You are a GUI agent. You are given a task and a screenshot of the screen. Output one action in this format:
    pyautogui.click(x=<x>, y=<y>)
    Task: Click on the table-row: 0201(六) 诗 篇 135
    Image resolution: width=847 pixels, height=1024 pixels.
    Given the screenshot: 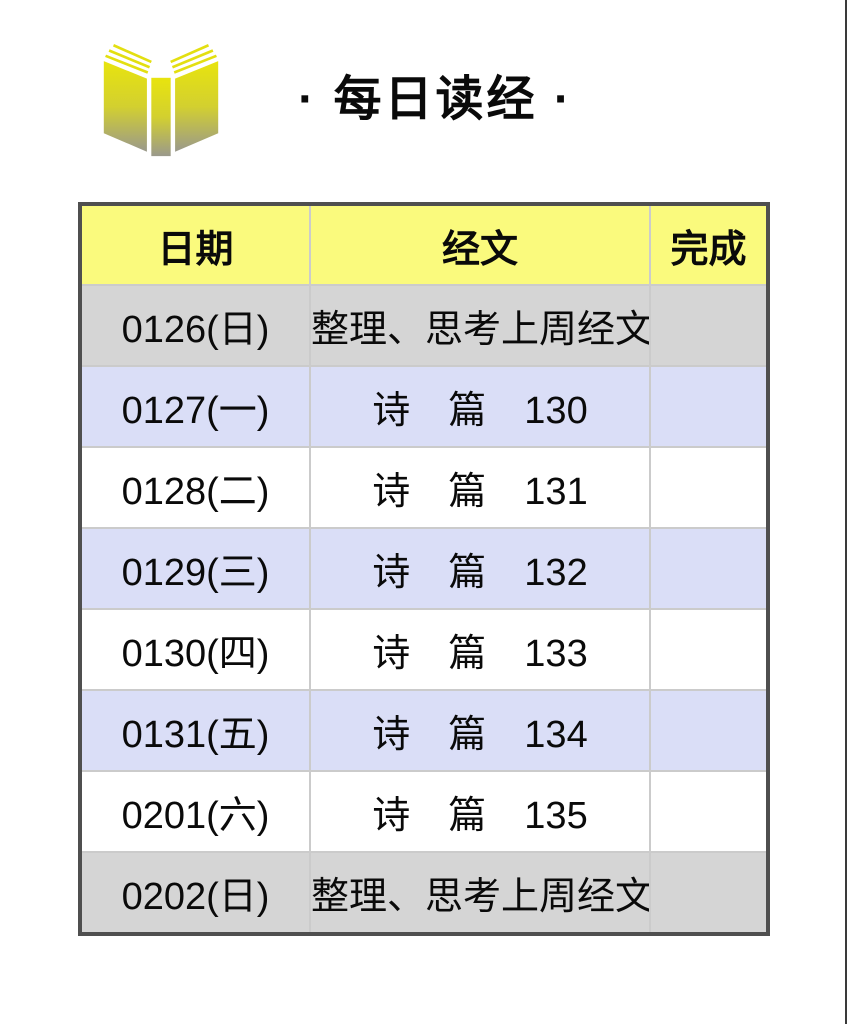 What is the action you would take?
    pyautogui.click(x=424, y=811)
    